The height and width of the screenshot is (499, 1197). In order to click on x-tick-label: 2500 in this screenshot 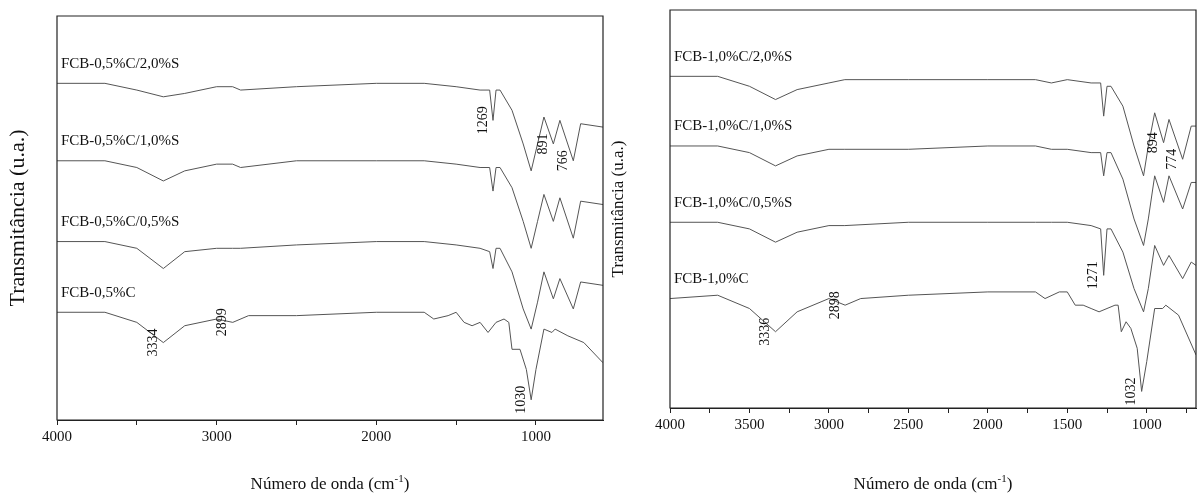, I will do `click(908, 423)`.